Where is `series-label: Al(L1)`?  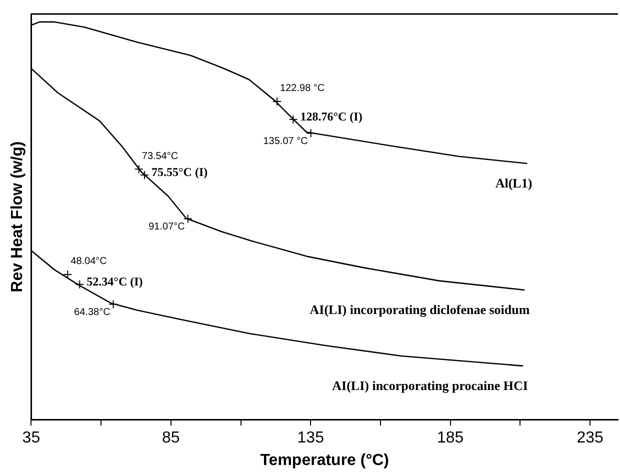
series-label: Al(L1) is located at coordinates (513, 182).